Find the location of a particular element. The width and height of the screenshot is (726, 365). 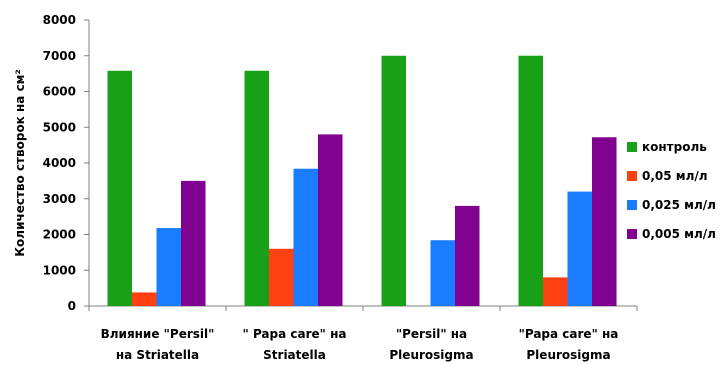

y-tick-label: 6000 is located at coordinates (59, 92).